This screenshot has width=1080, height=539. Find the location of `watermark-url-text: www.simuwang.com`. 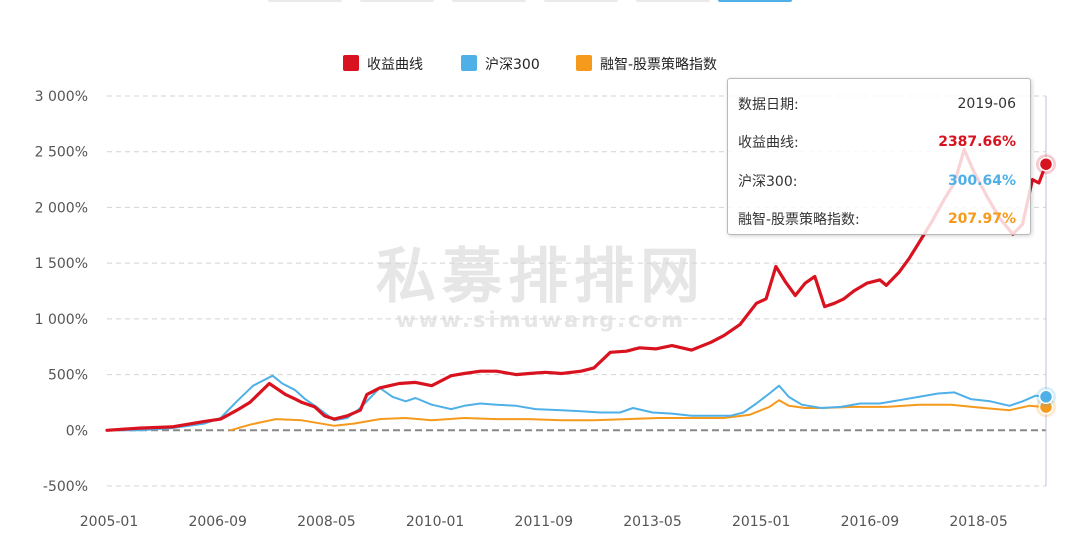

watermark-url-text: www.simuwang.com is located at coordinates (541, 320).